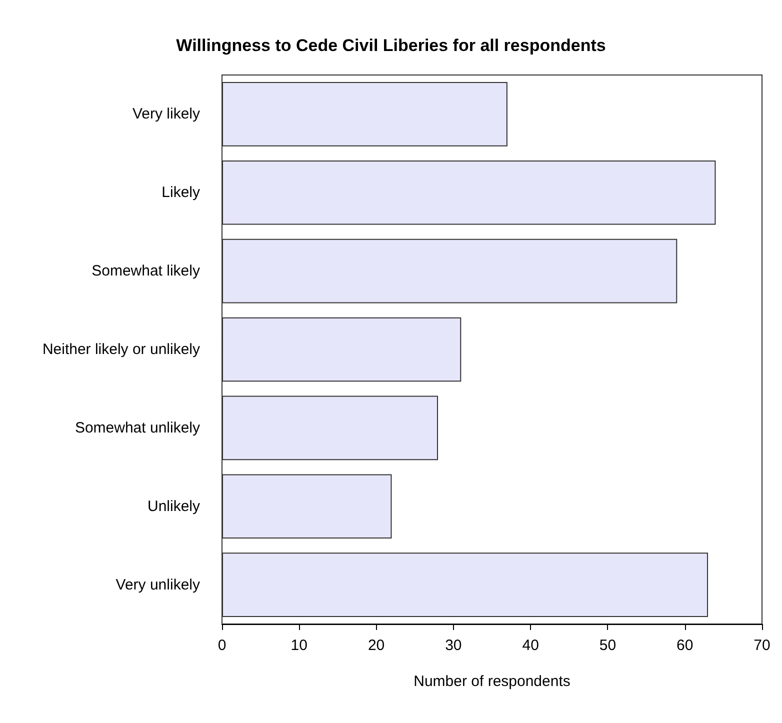 The image size is (782, 723). What do you see at coordinates (173, 506) in the screenshot?
I see `y-tick-label: Unlikely` at bounding box center [173, 506].